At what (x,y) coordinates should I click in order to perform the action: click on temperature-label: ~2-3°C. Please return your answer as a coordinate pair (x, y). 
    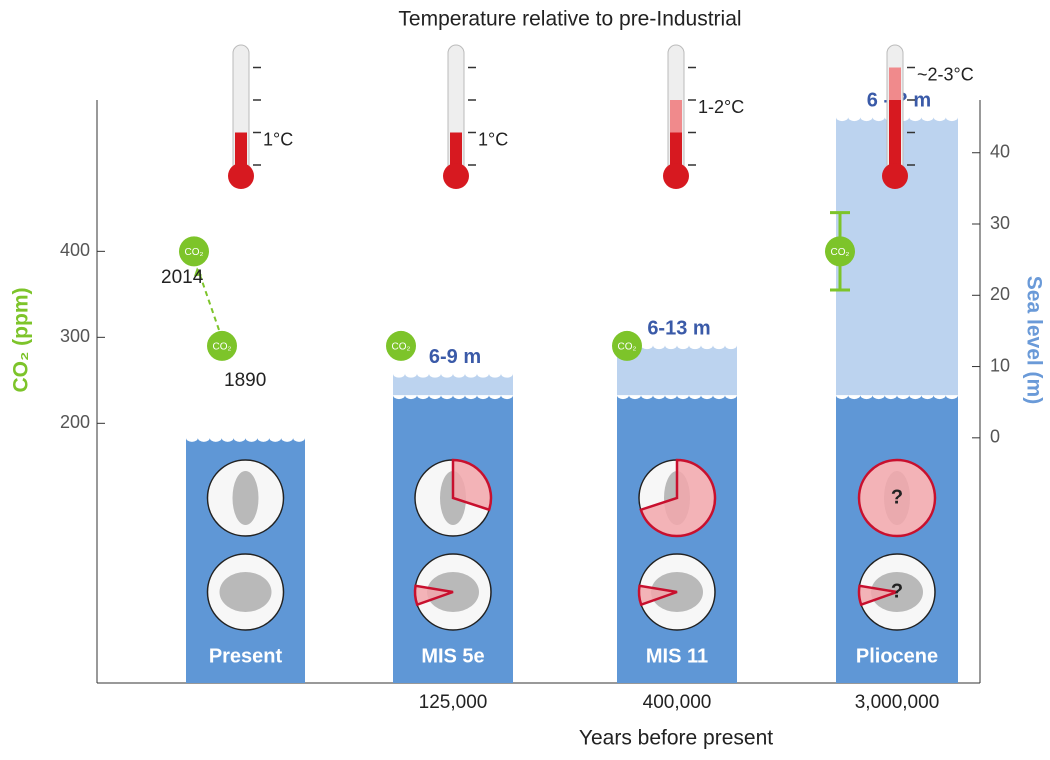
    Looking at the image, I should click on (945, 74).